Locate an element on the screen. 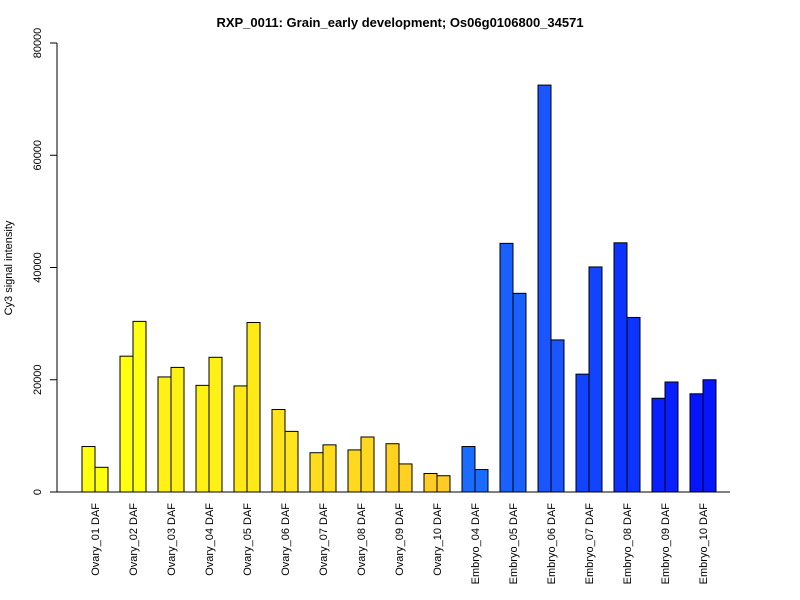 This screenshot has height=600, width=800. y-axis-ticks: 0 20000 40000 60000 80000 is located at coordinates (44, 261).